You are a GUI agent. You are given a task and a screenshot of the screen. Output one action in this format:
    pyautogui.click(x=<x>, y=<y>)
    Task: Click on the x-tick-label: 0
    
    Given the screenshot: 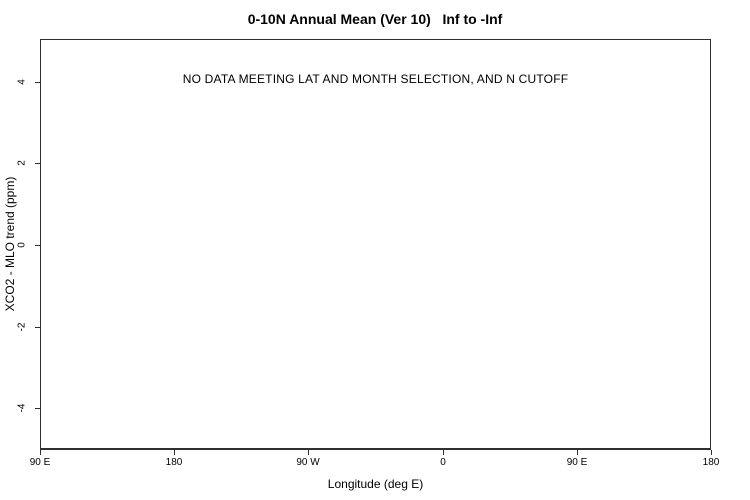 What is the action you would take?
    pyautogui.click(x=443, y=462)
    